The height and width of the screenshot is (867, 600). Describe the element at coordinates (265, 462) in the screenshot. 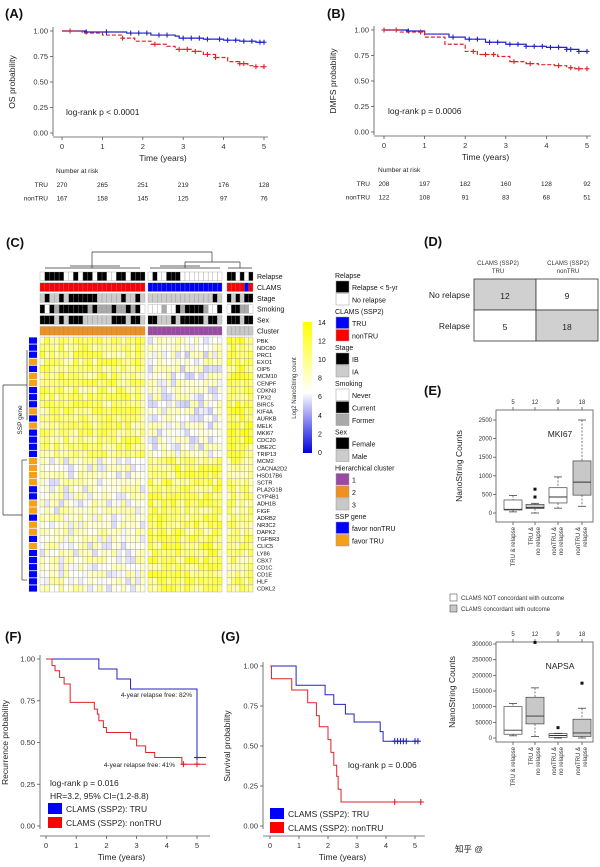

I see `gene-label: MCM2` at that location.